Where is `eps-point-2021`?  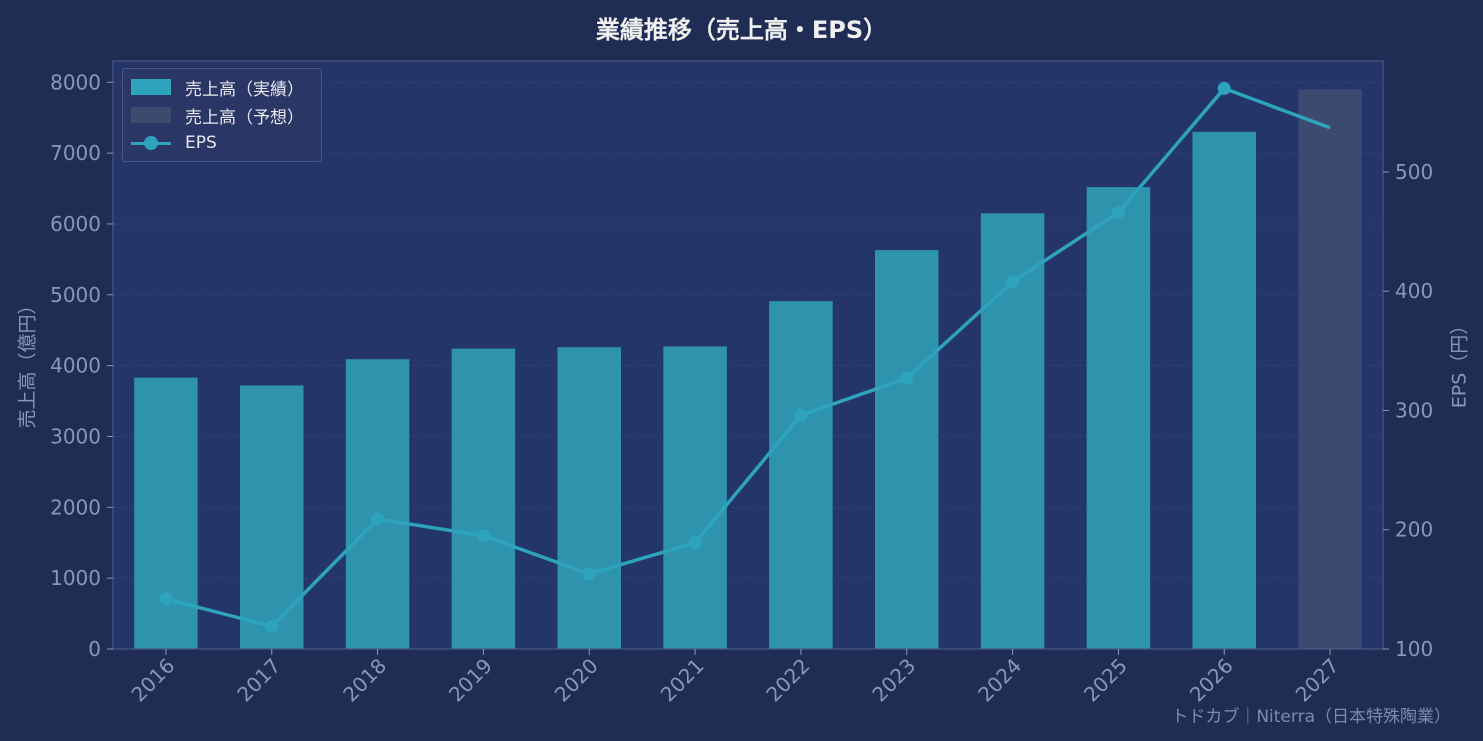 eps-point-2021 is located at coordinates (695, 543).